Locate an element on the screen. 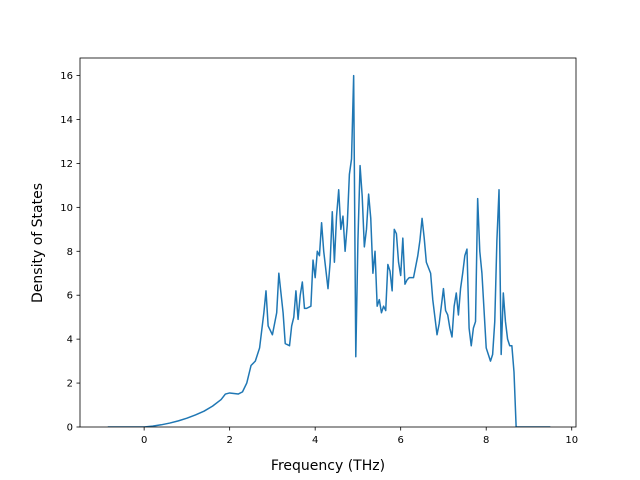 The width and height of the screenshot is (640, 480). y-tick-label-4: 4 is located at coordinates (70, 340).